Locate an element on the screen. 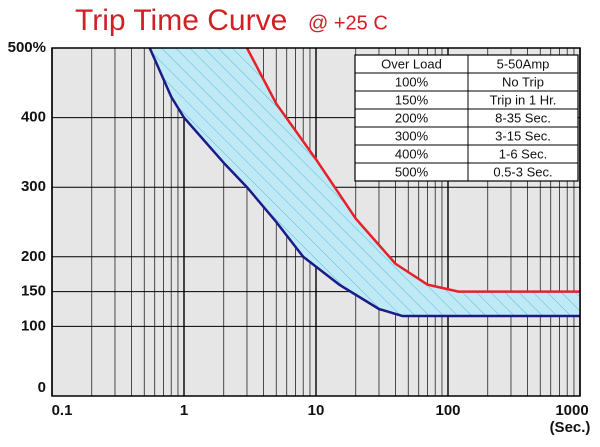 The image size is (600, 447). table-cell: 500% is located at coordinates (412, 171).